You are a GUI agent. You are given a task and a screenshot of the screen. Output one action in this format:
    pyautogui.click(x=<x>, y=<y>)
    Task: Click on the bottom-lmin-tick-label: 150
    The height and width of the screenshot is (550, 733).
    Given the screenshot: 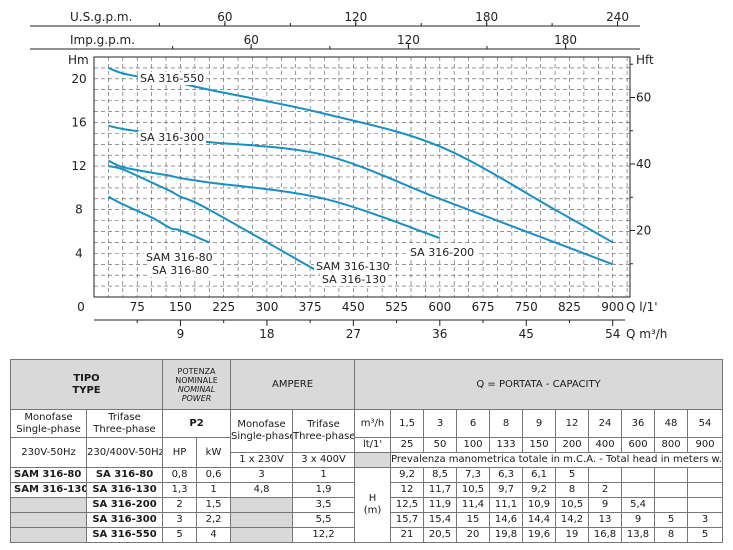 What is the action you would take?
    pyautogui.click(x=180, y=307)
    